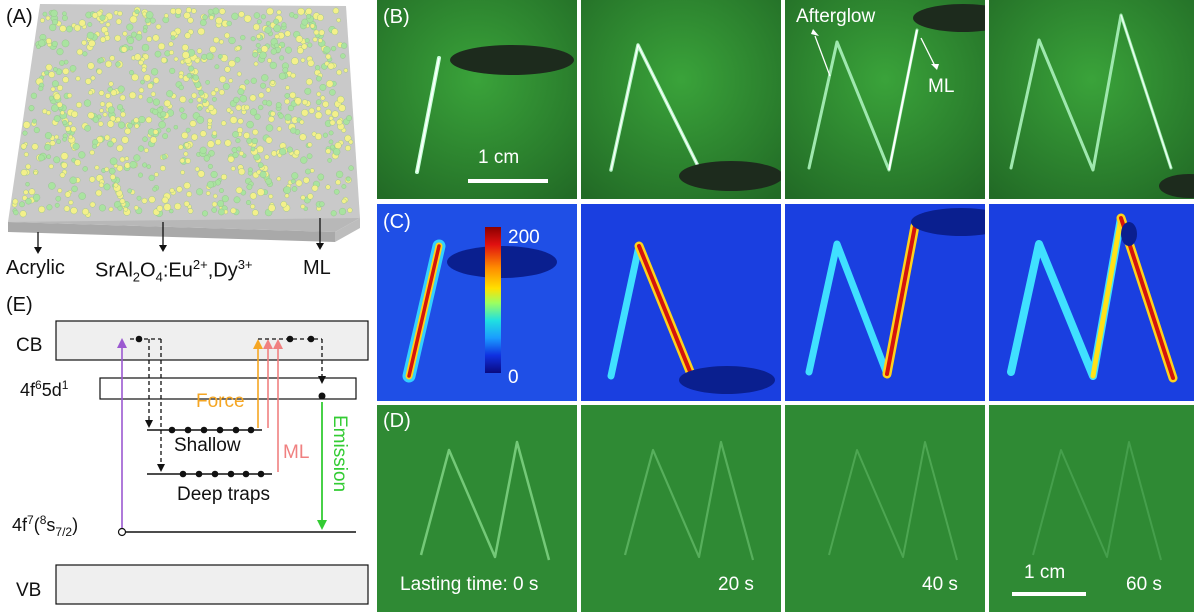 This screenshot has height=612, width=1194. What do you see at coordinates (184, 123) in the screenshot?
I see `phosphor-film-illustration` at bounding box center [184, 123].